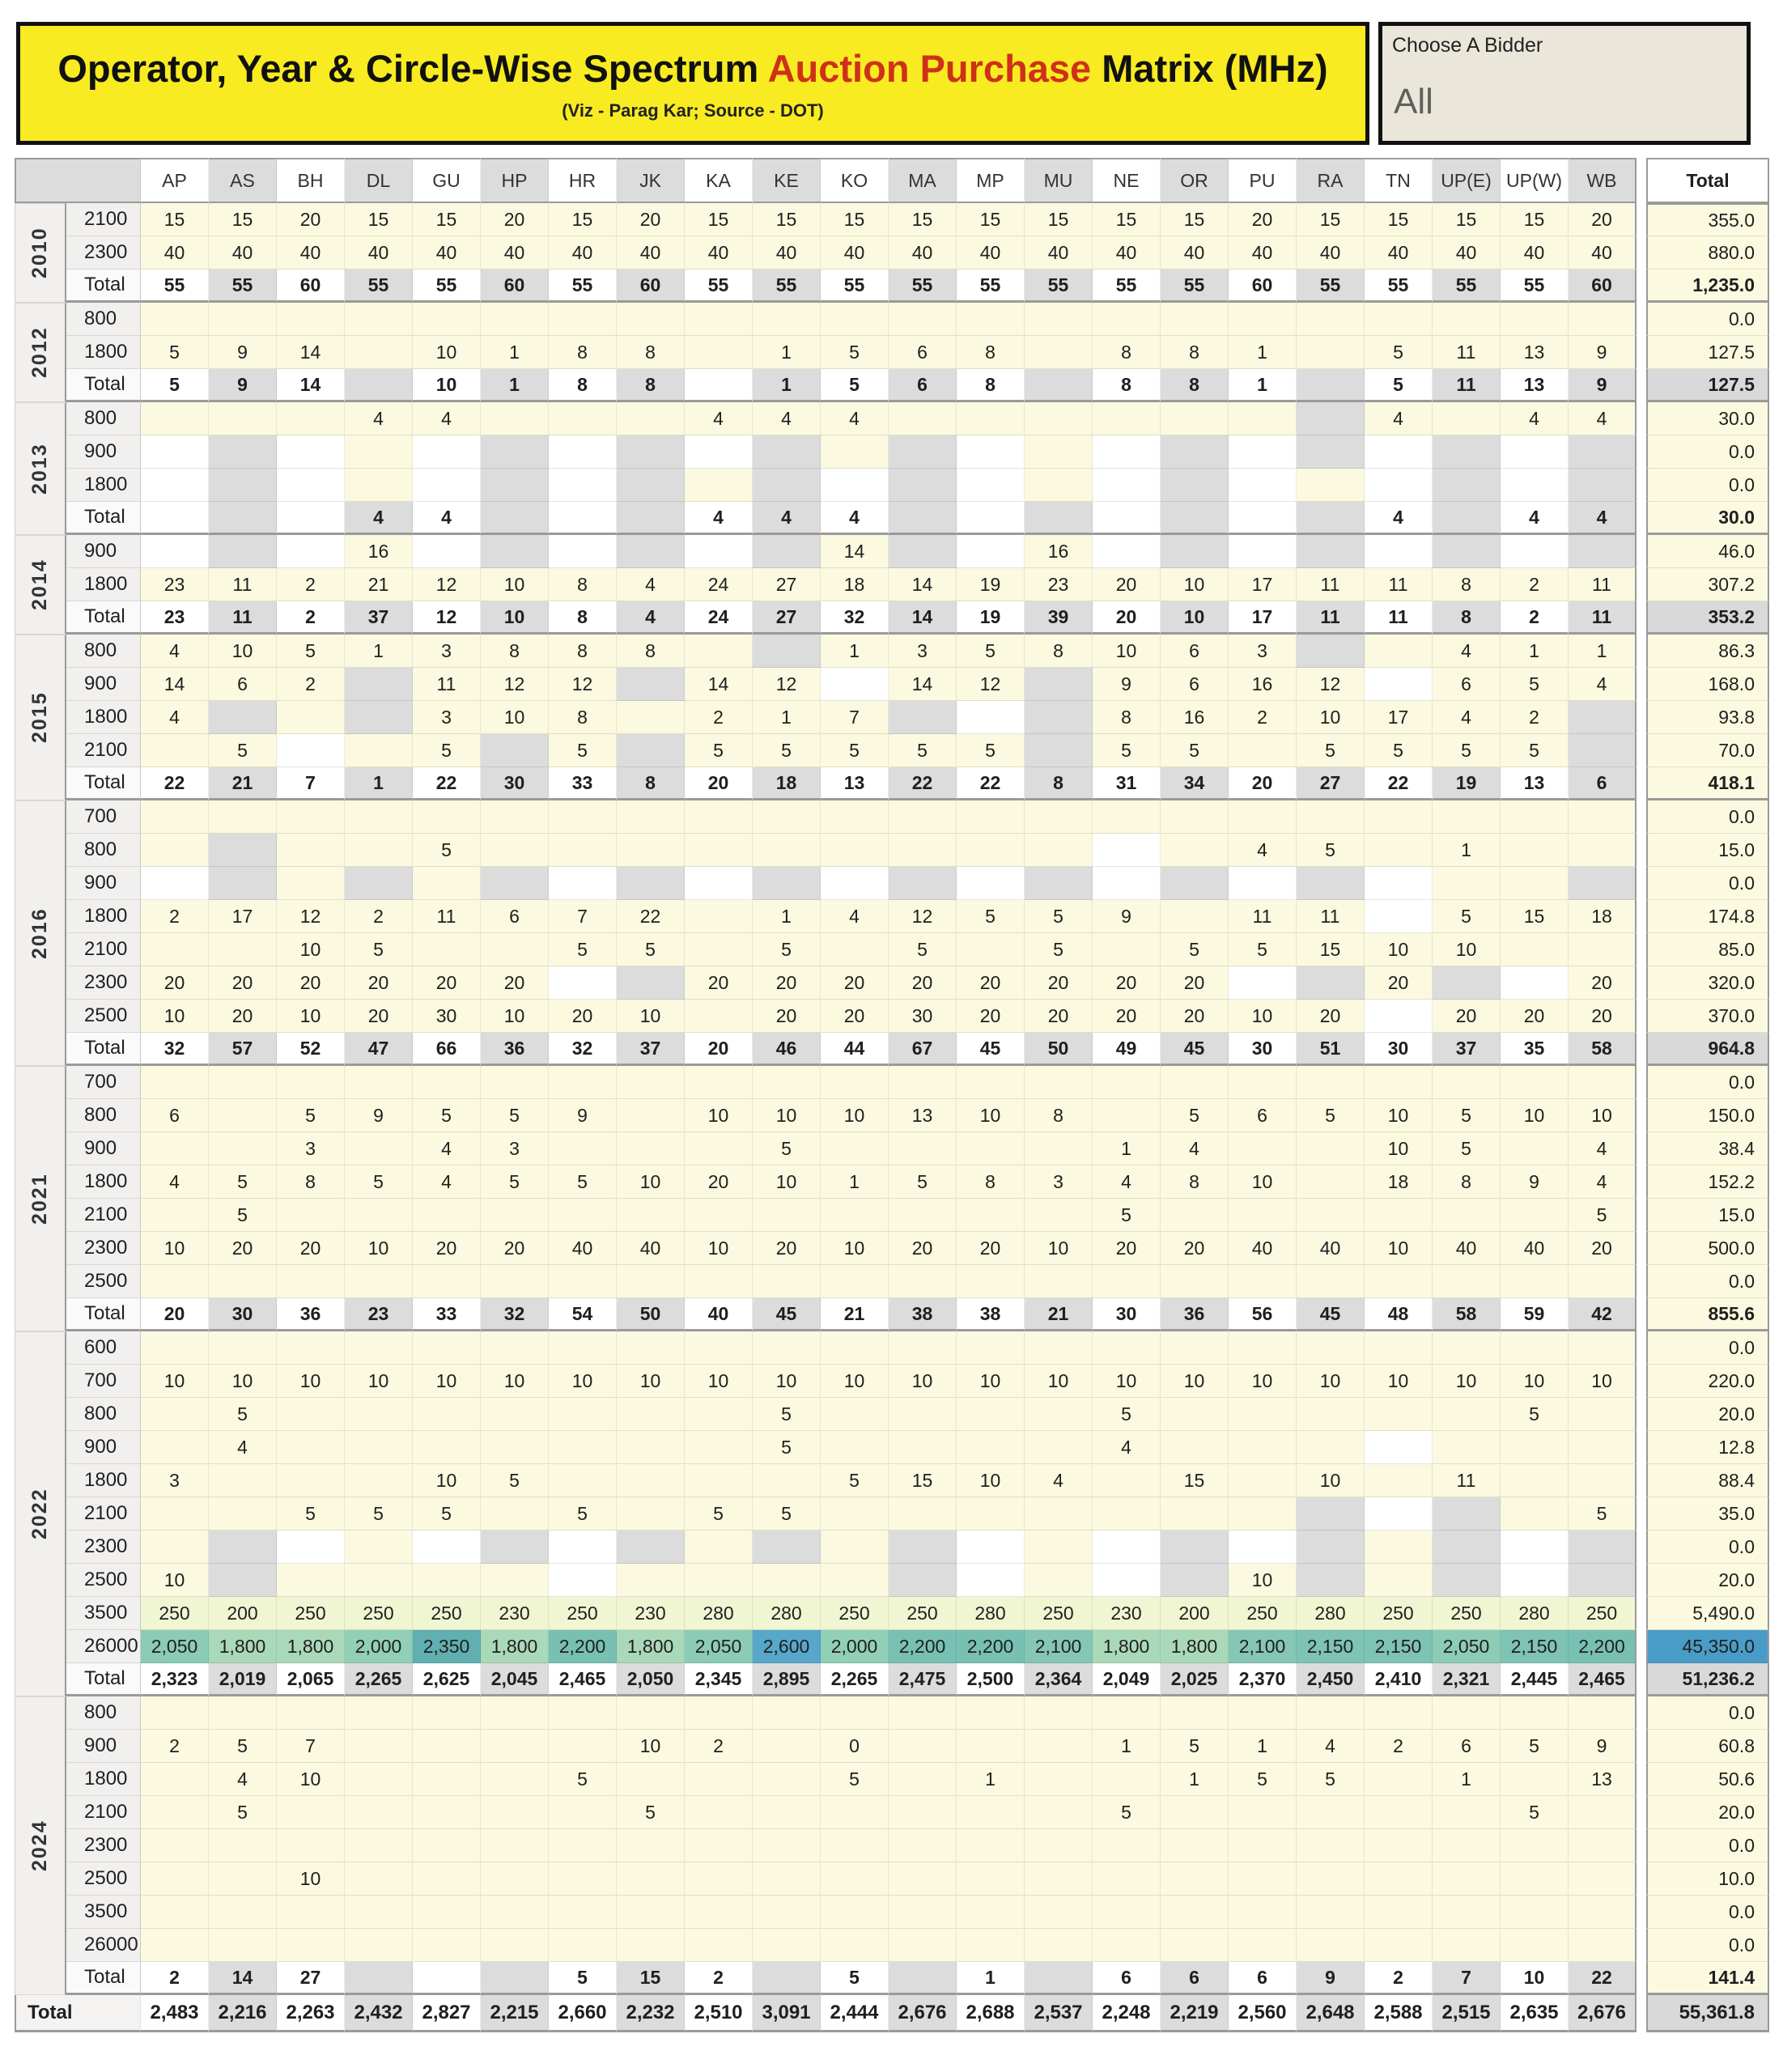 The image size is (1783, 2072). Describe the element at coordinates (1331, 180) in the screenshot. I see `col-header-RA: RA` at that location.